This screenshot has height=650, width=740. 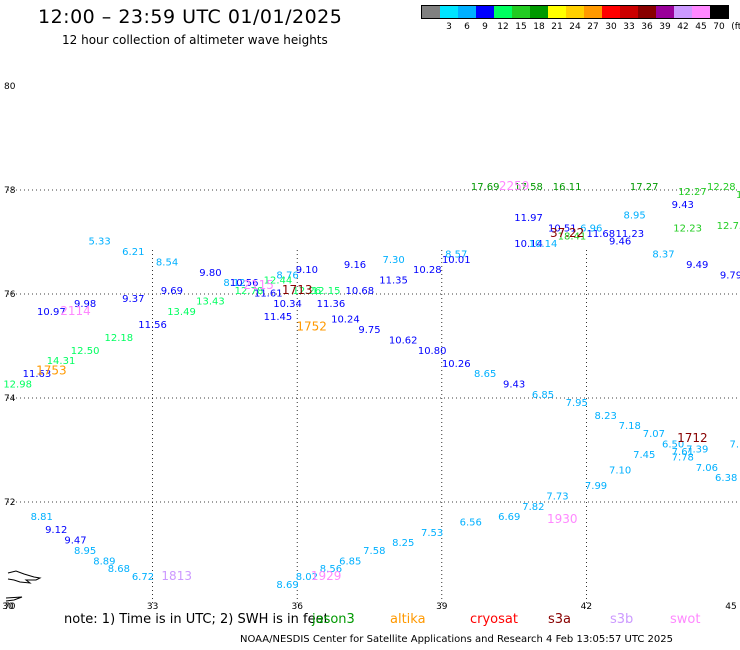 I want to click on legend-frame, so click(x=575, y=12).